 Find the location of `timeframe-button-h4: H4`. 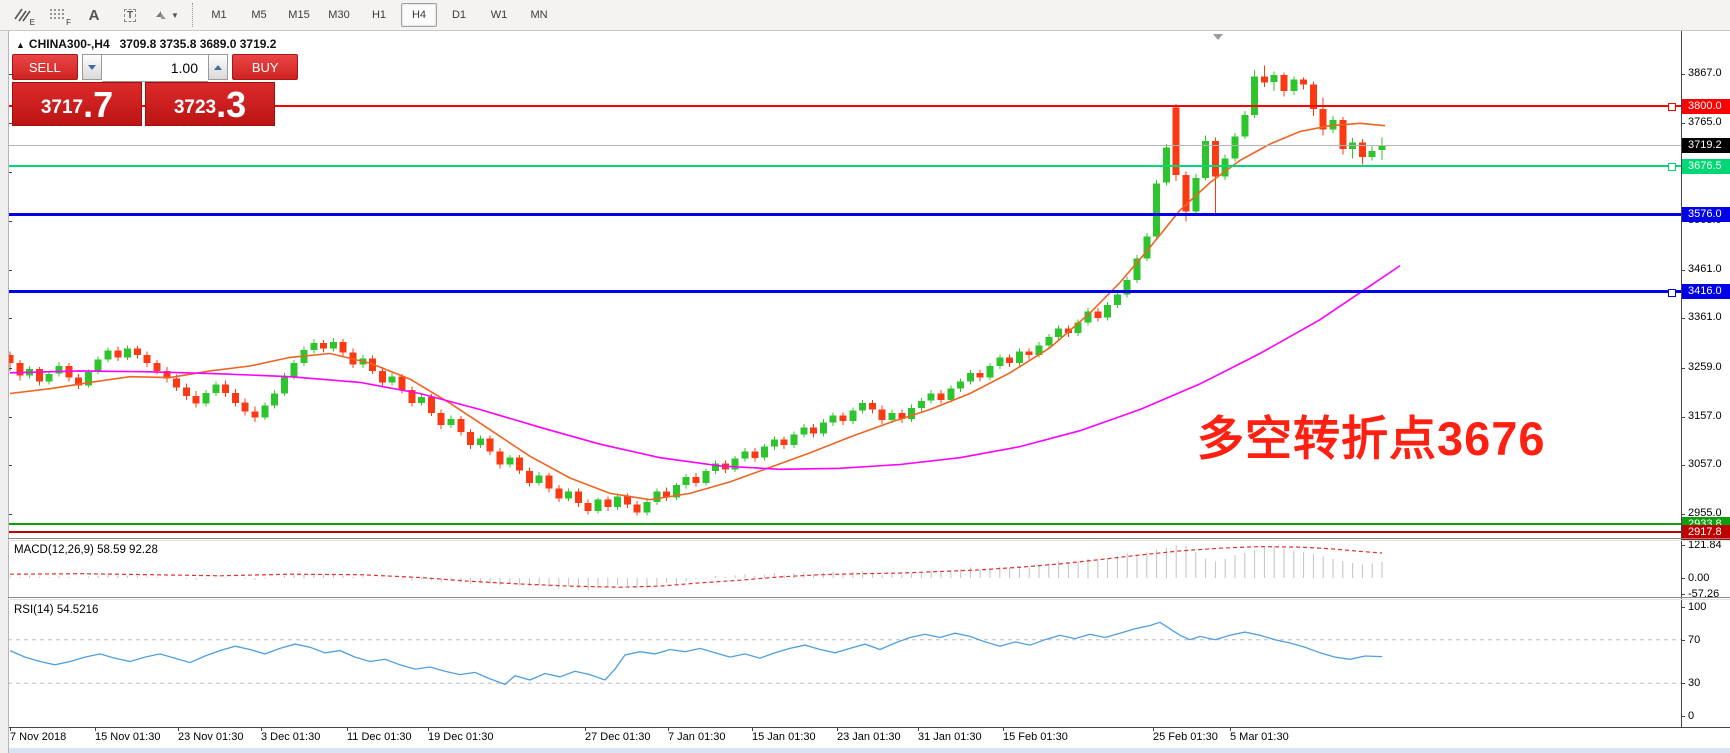

timeframe-button-h4: H4 is located at coordinates (419, 15).